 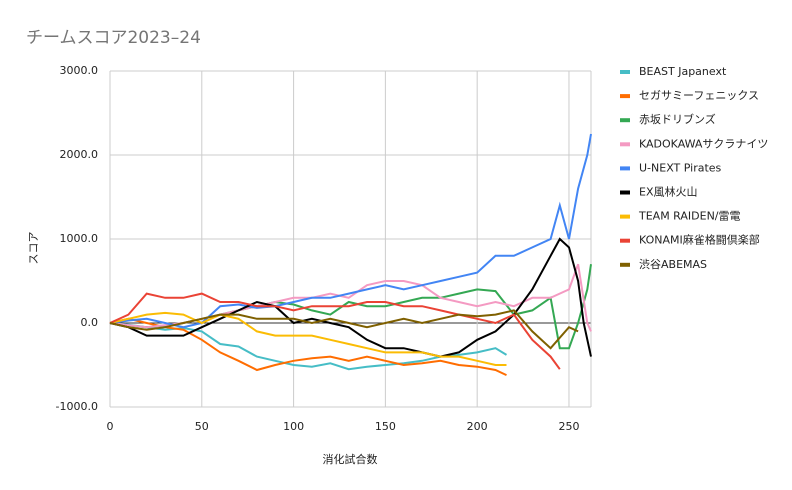 What do you see at coordinates (477, 426) in the screenshot?
I see `x-tick-label: 200` at bounding box center [477, 426].